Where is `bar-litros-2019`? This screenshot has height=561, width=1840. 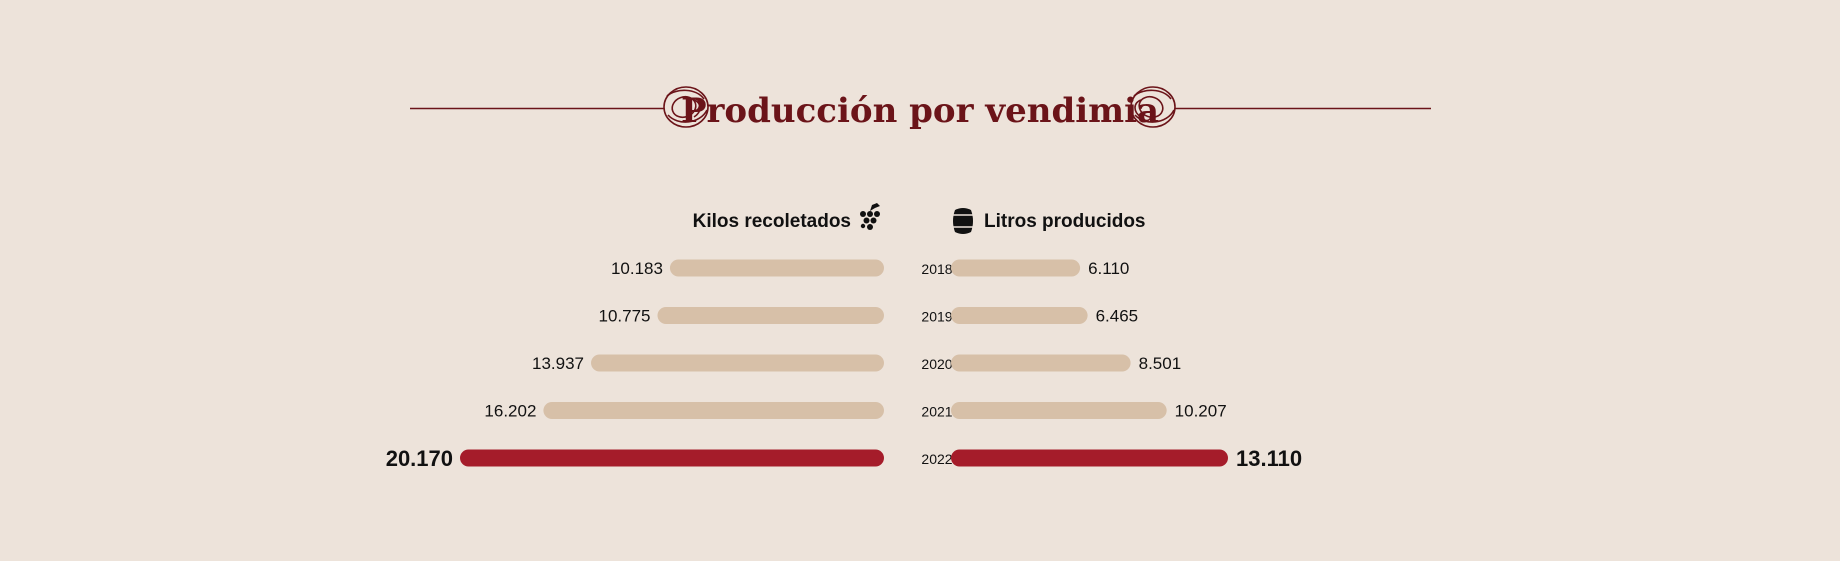
bar-litros-2019 is located at coordinates (1019, 315).